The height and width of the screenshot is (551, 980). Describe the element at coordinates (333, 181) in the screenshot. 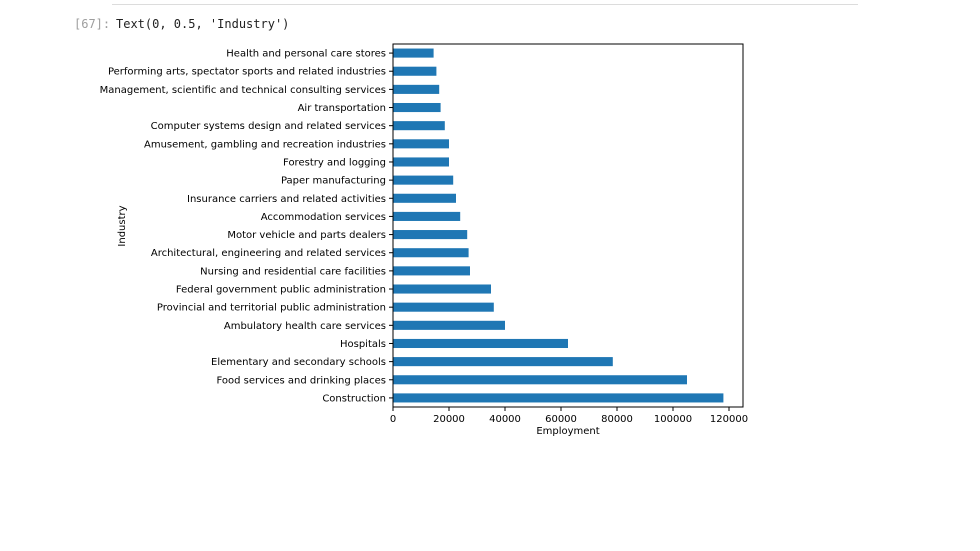

I see `category-label-12: Paper manufacturing` at that location.